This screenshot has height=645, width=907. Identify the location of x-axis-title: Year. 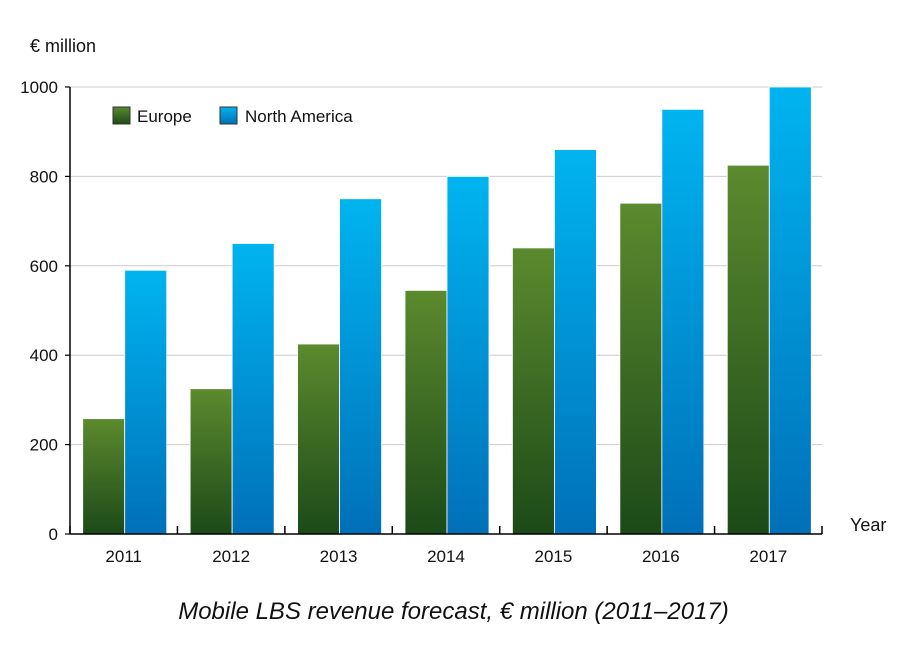
(868, 525).